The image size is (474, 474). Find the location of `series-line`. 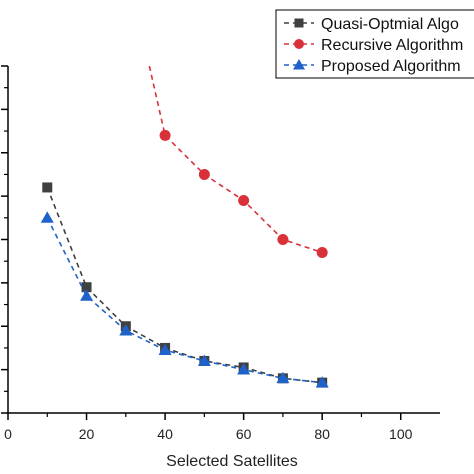

series-line is located at coordinates (235, 160).